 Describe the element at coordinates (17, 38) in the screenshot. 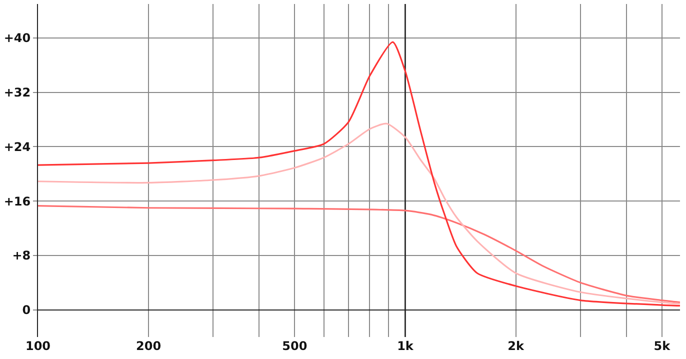

I see `y-tick-label: +40` at that location.